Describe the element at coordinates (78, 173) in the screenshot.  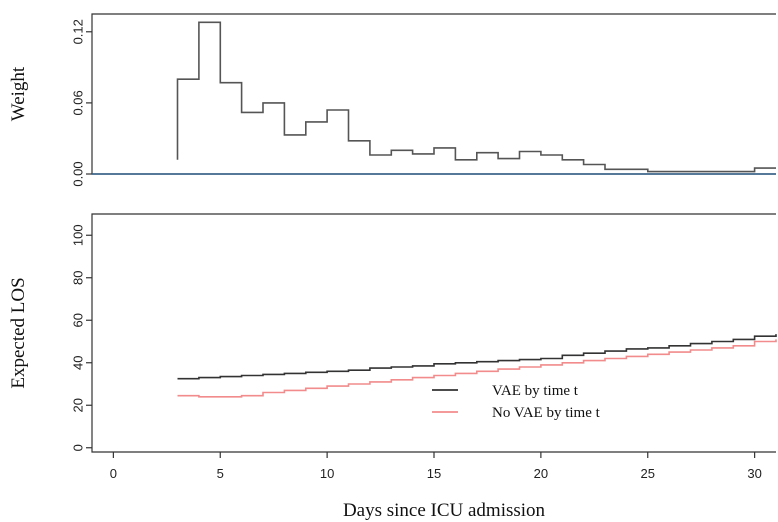
I see `weight-y-tick-label: 0.00` at that location.